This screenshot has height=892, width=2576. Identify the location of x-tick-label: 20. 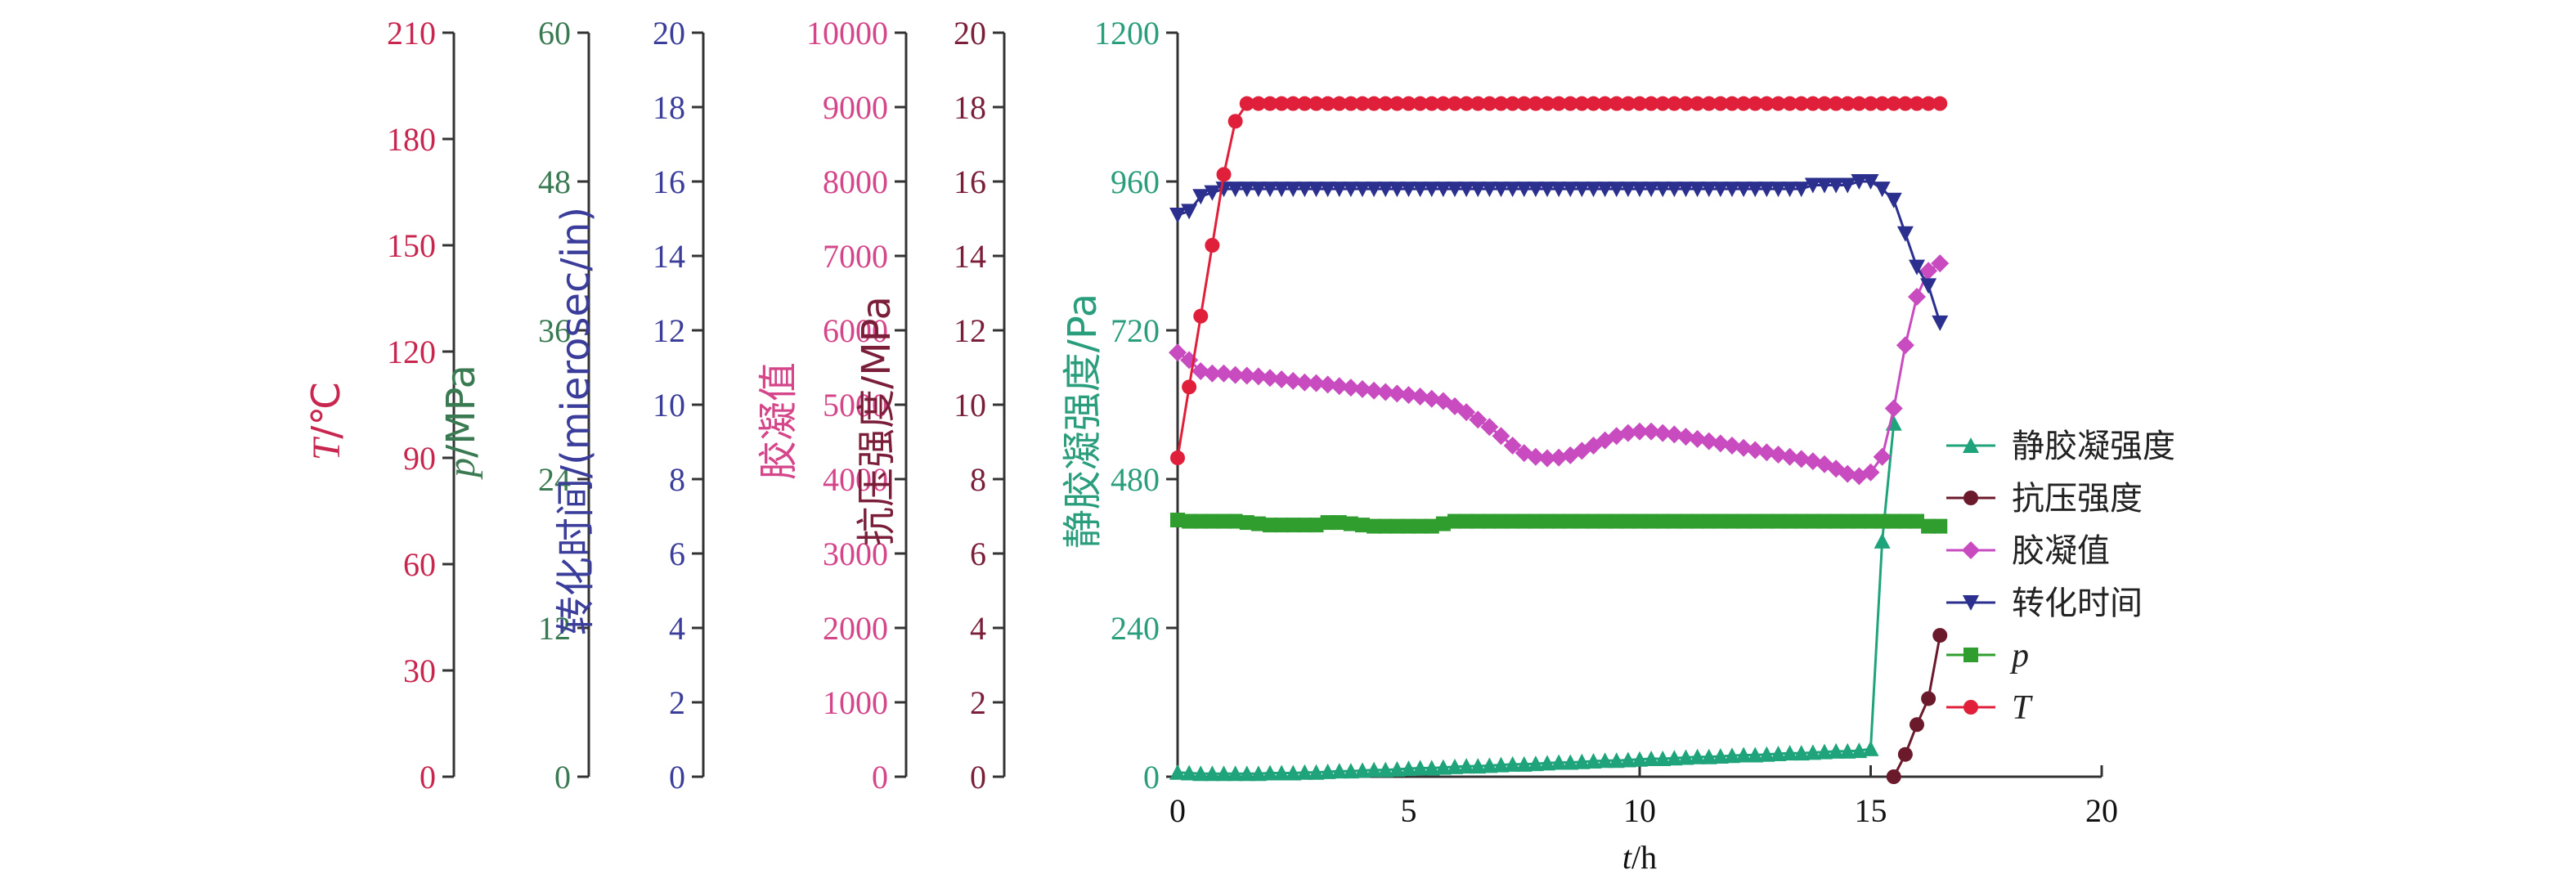
(2101, 810).